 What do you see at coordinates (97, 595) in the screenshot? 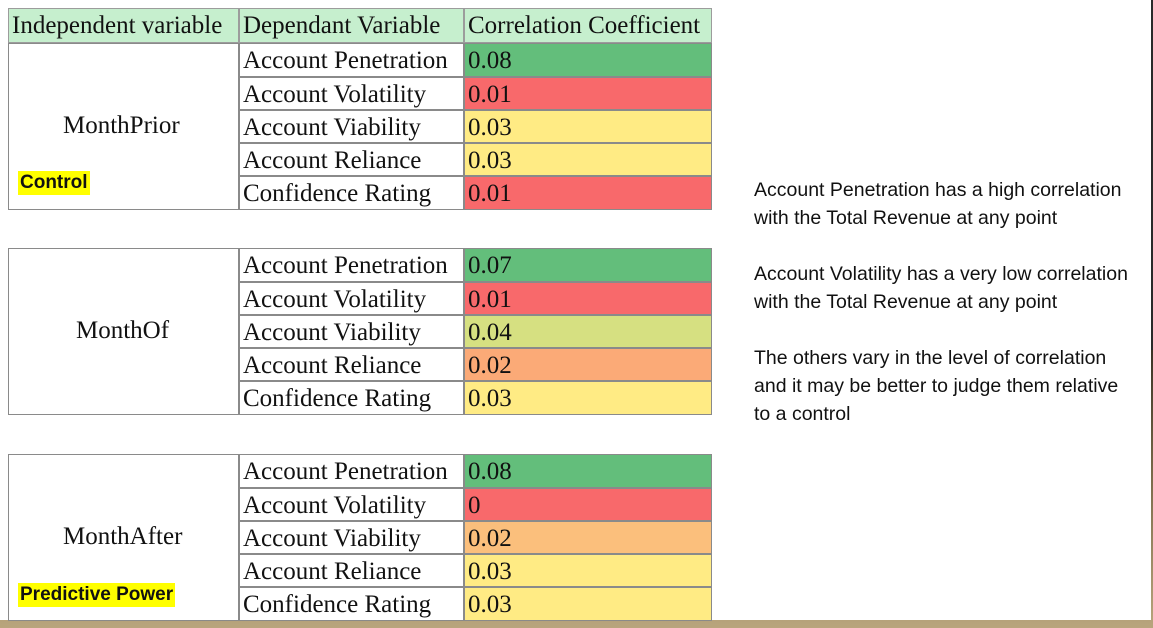
I see `predictive-power-tag: Predictive Power` at bounding box center [97, 595].